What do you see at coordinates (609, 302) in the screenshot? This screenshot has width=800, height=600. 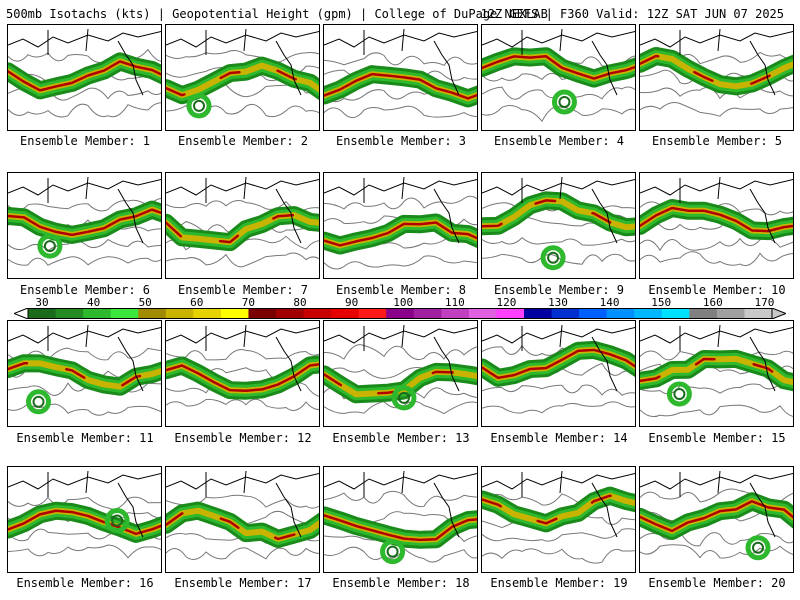 I see `colorbar-tick-label: 140` at bounding box center [609, 302].